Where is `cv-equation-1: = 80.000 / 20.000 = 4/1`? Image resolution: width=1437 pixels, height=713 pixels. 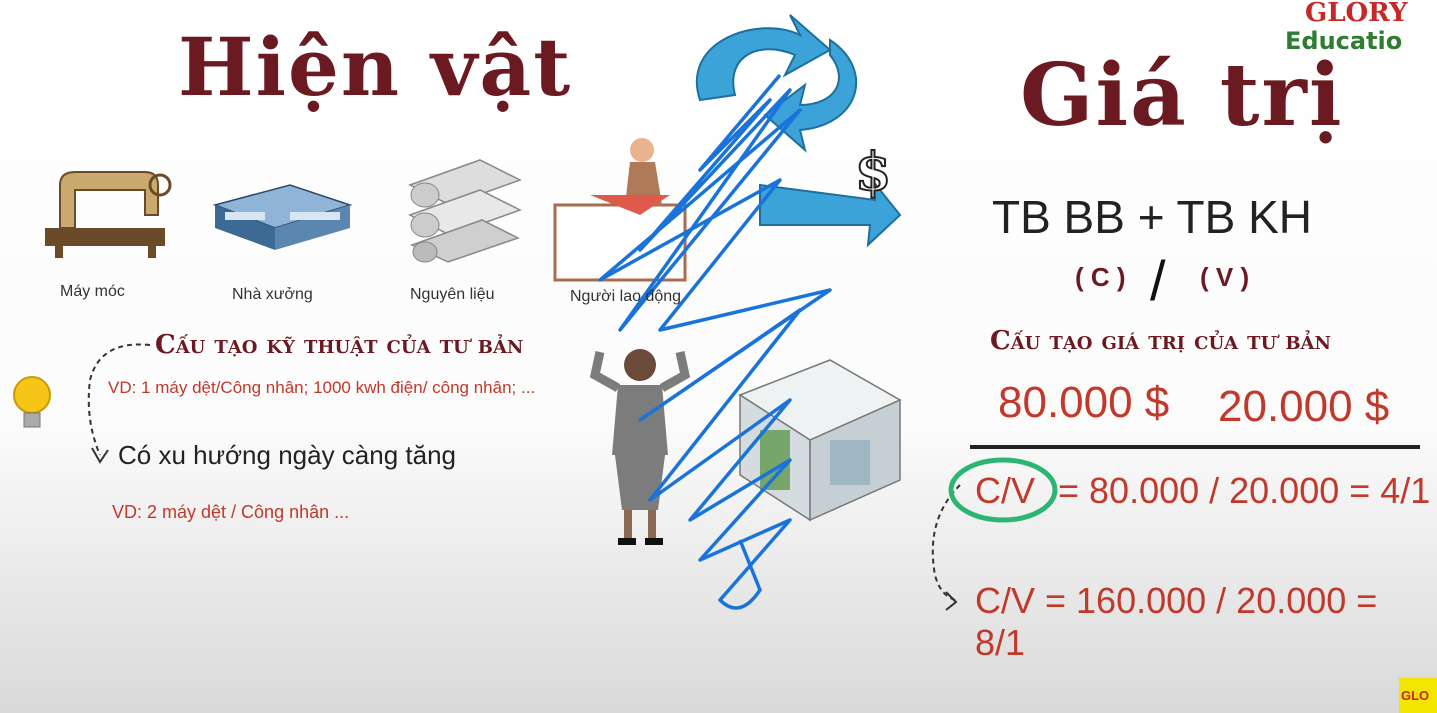
cv-equation-1: = 80.000 / 20.000 = 4/1 is located at coordinates (1244, 490).